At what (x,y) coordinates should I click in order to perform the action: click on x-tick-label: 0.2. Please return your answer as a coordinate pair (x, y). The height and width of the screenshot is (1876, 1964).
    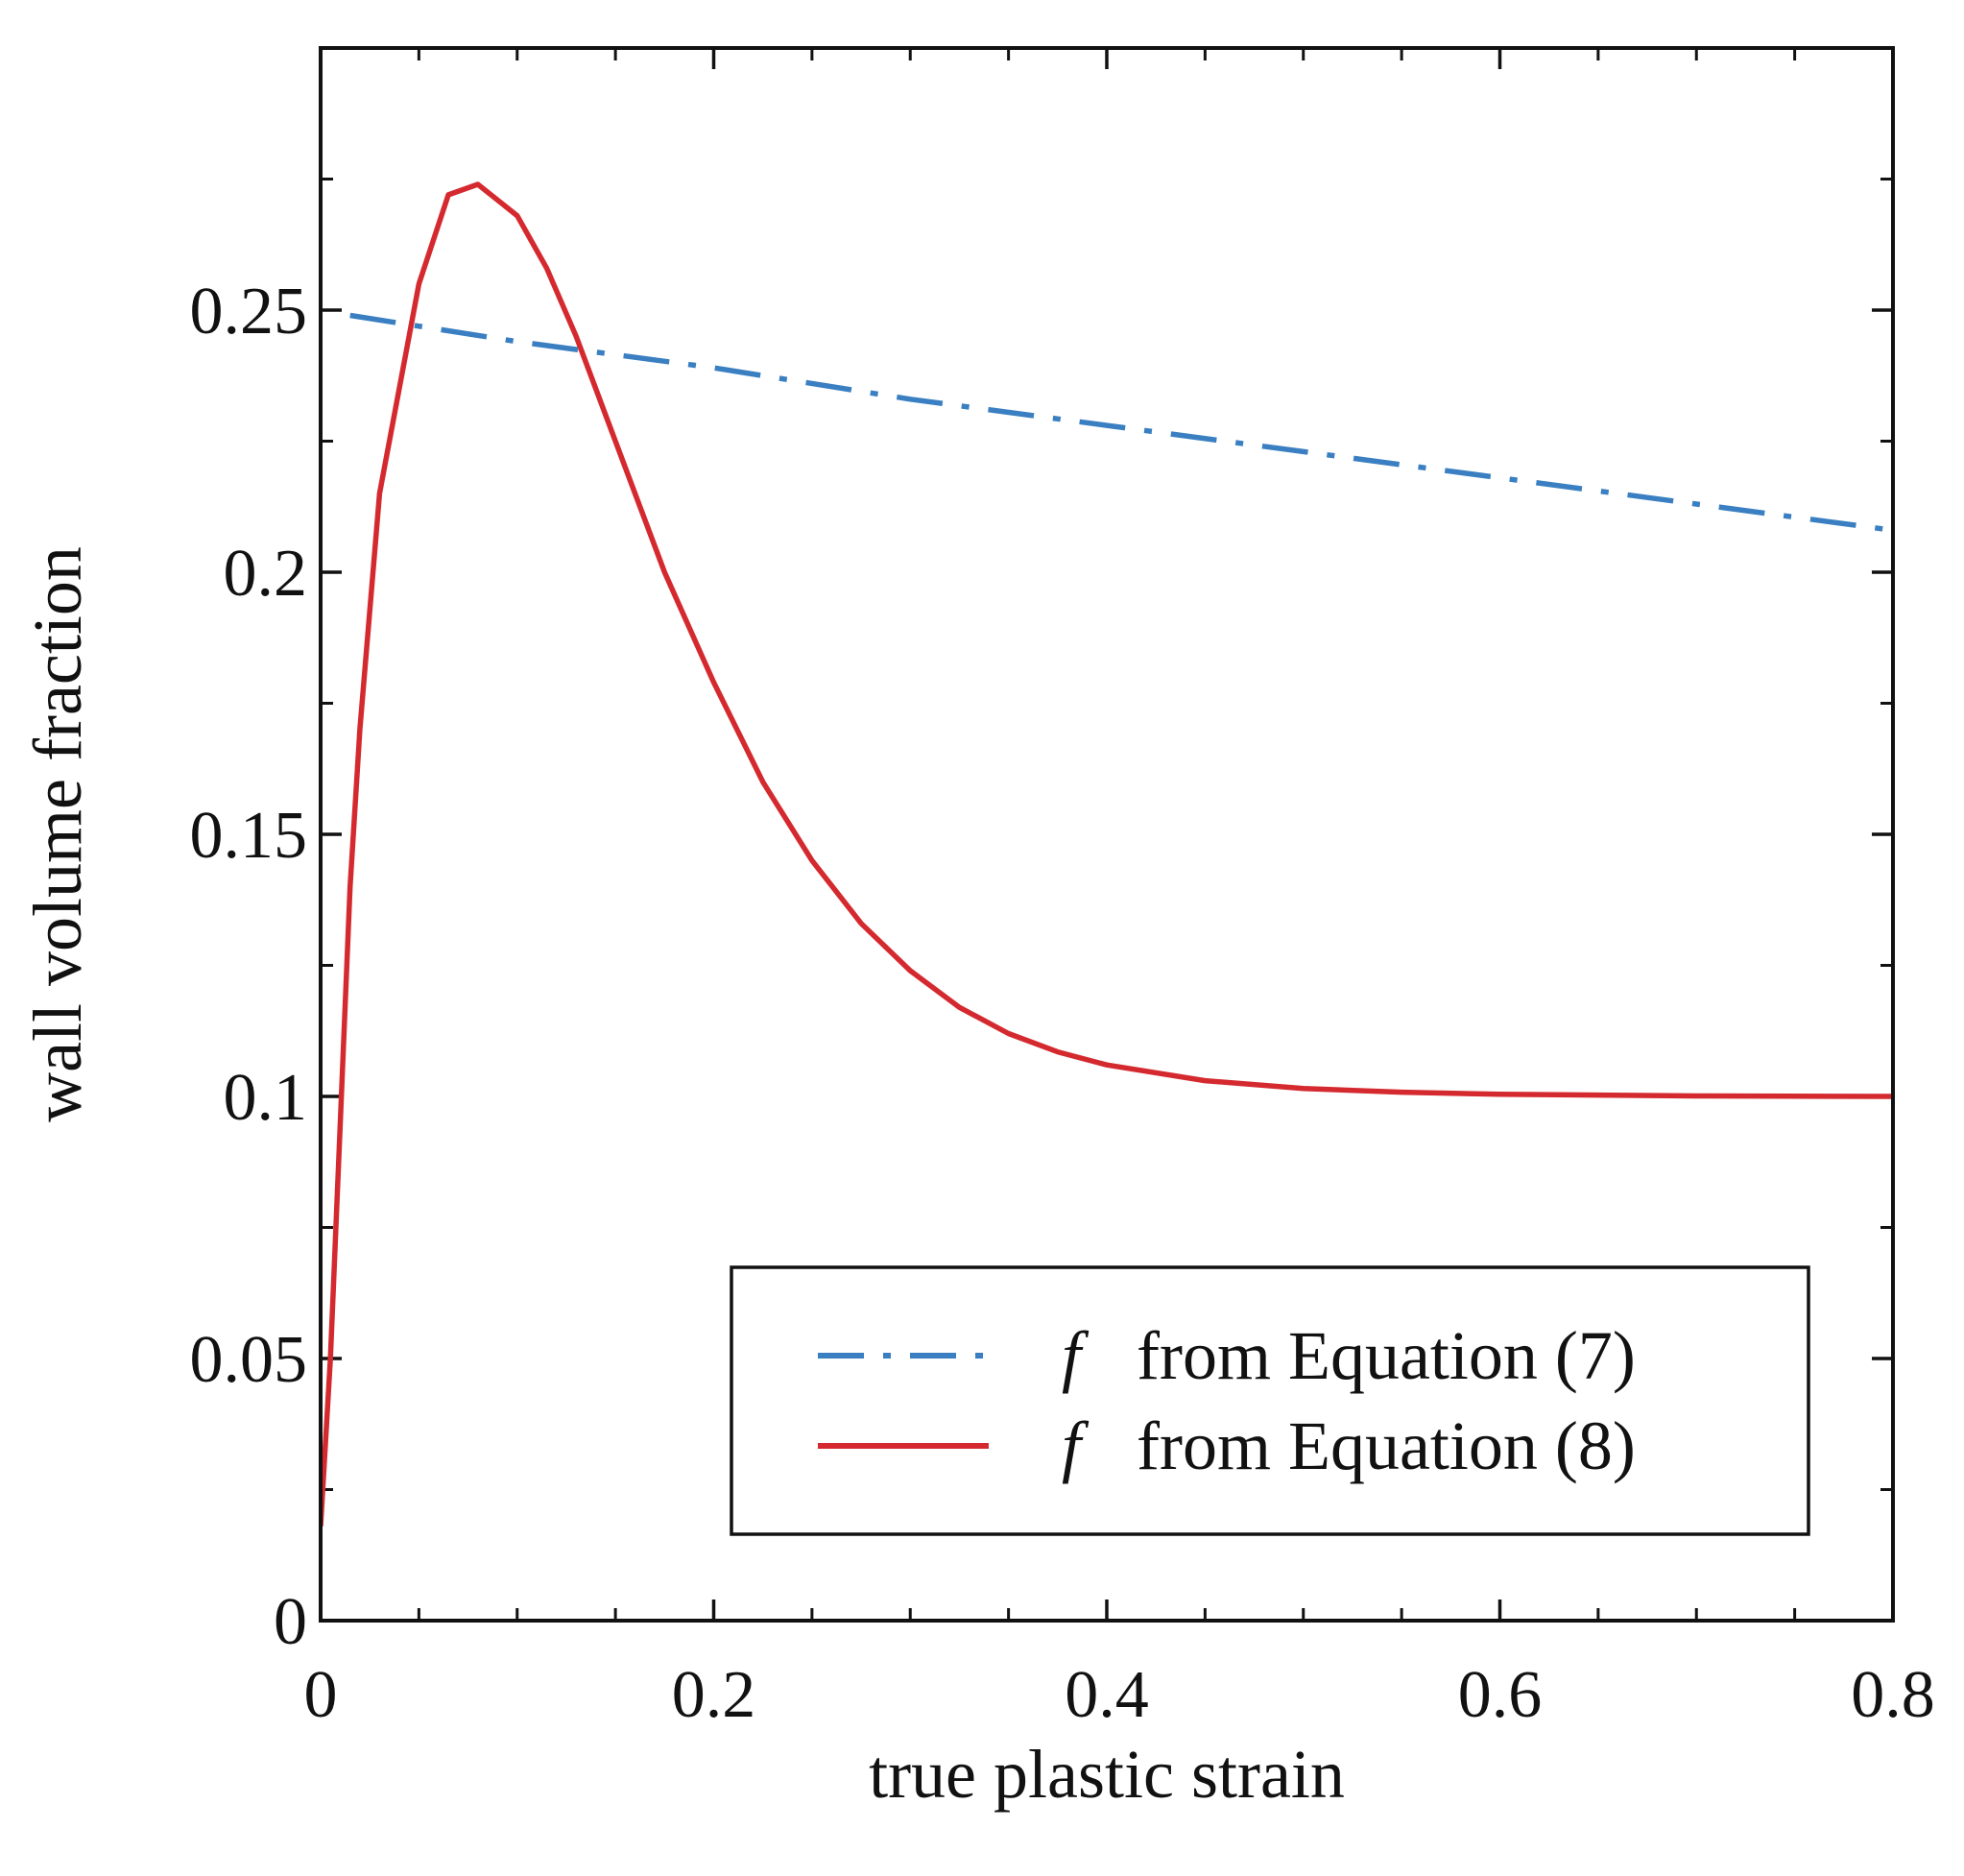
    Looking at the image, I should click on (714, 1695).